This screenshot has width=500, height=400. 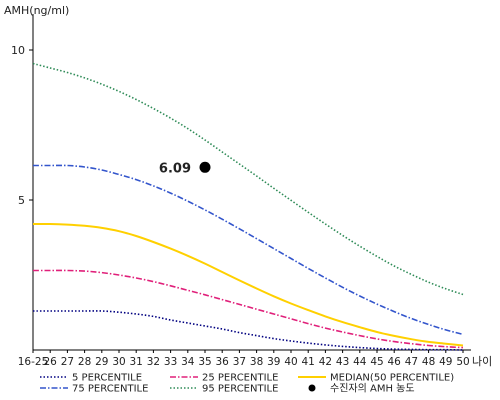 I want to click on x-tick-label: 35, so click(x=204, y=362).